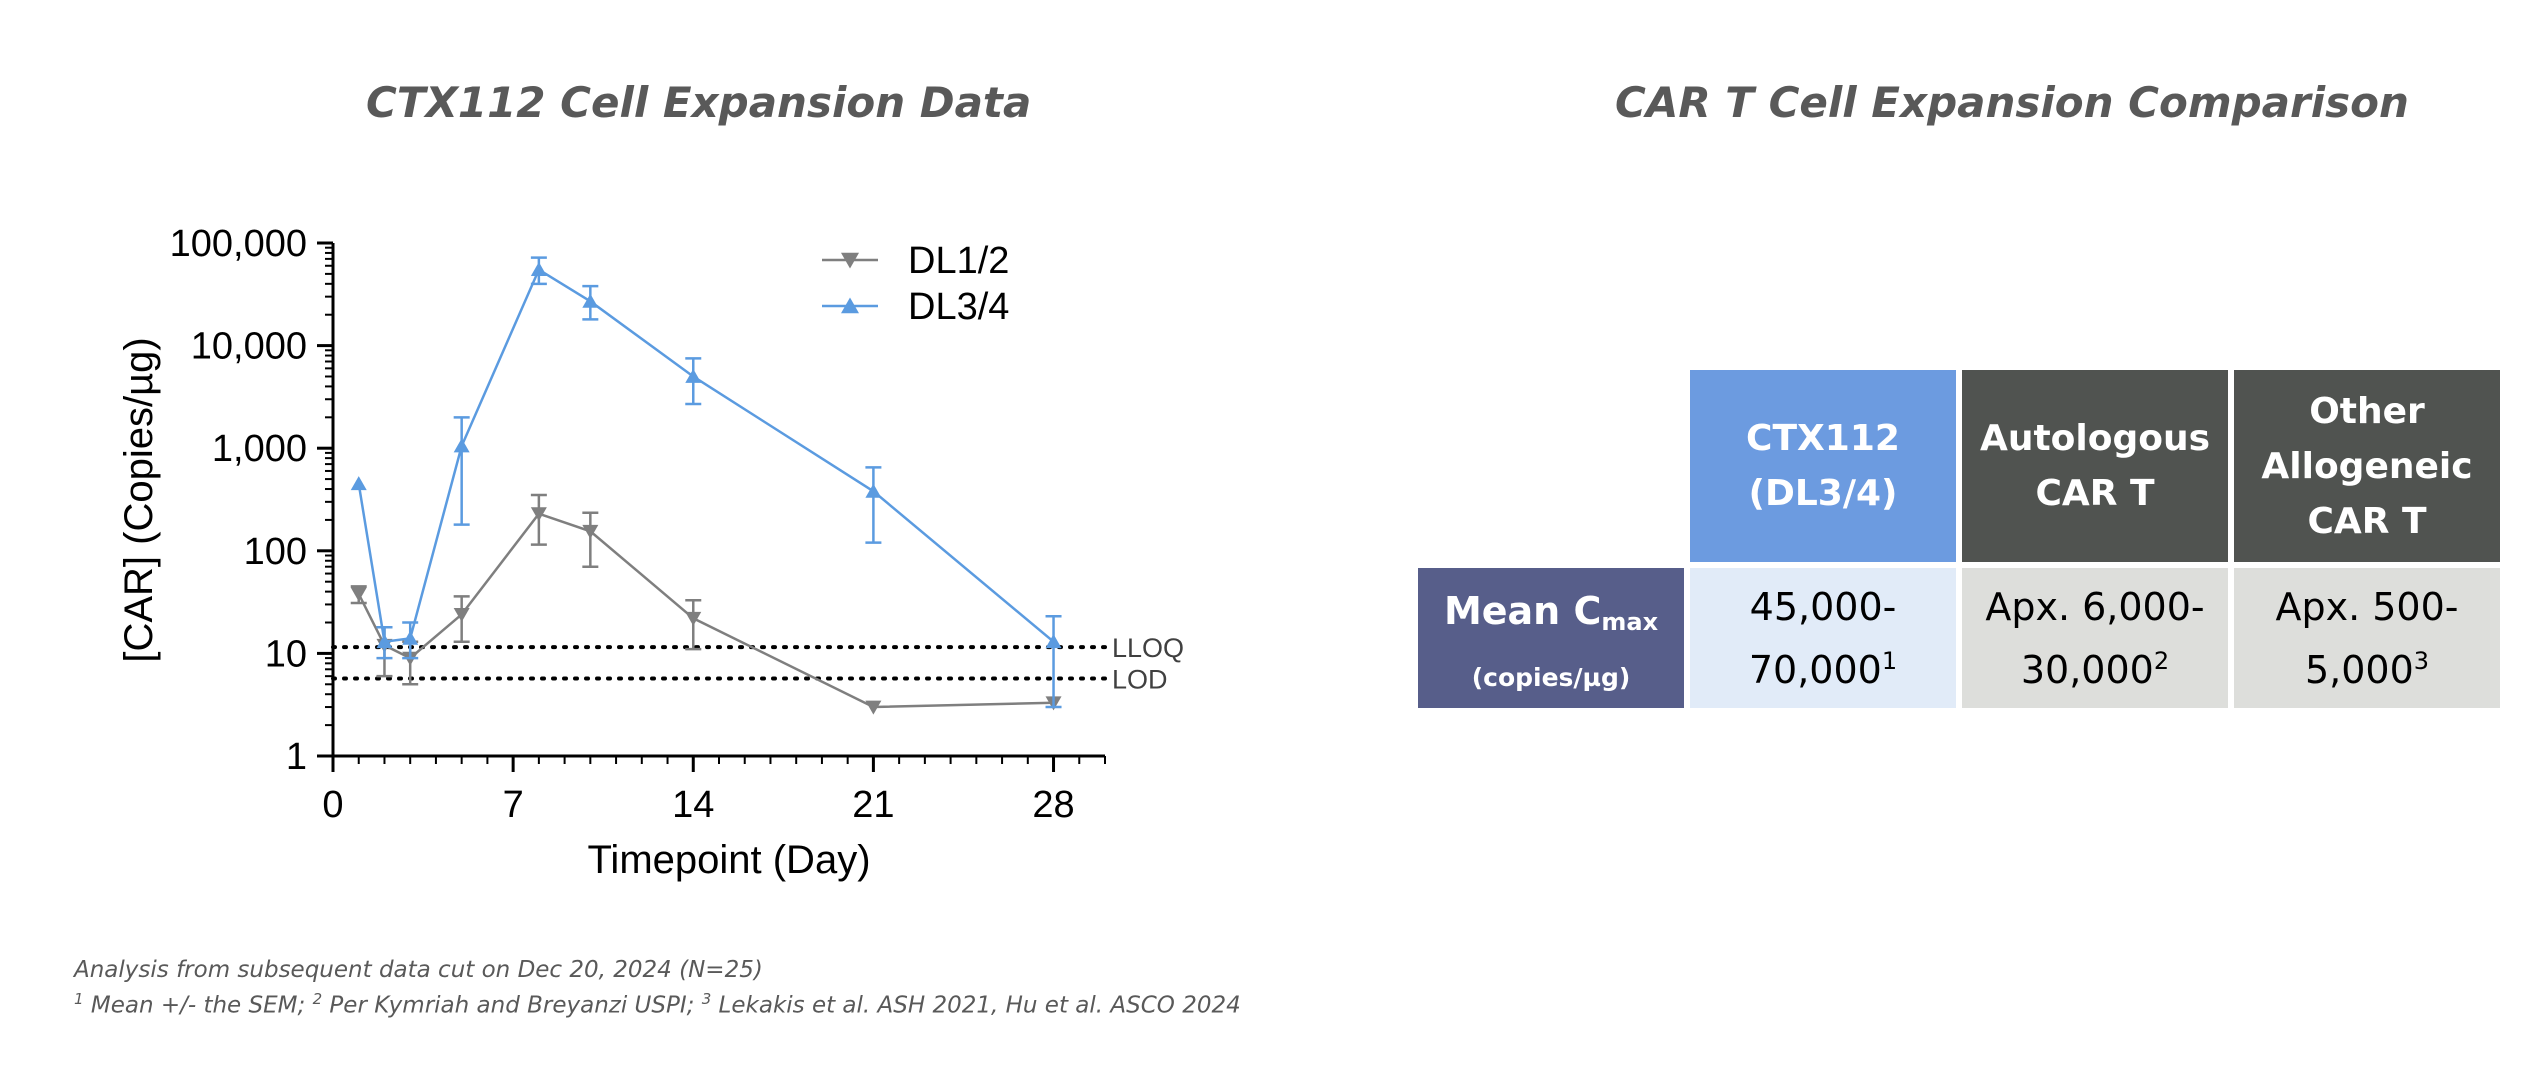 The image size is (2542, 1071). What do you see at coordinates (2367, 669) in the screenshot?
I see `cell-line: 5,0003` at bounding box center [2367, 669].